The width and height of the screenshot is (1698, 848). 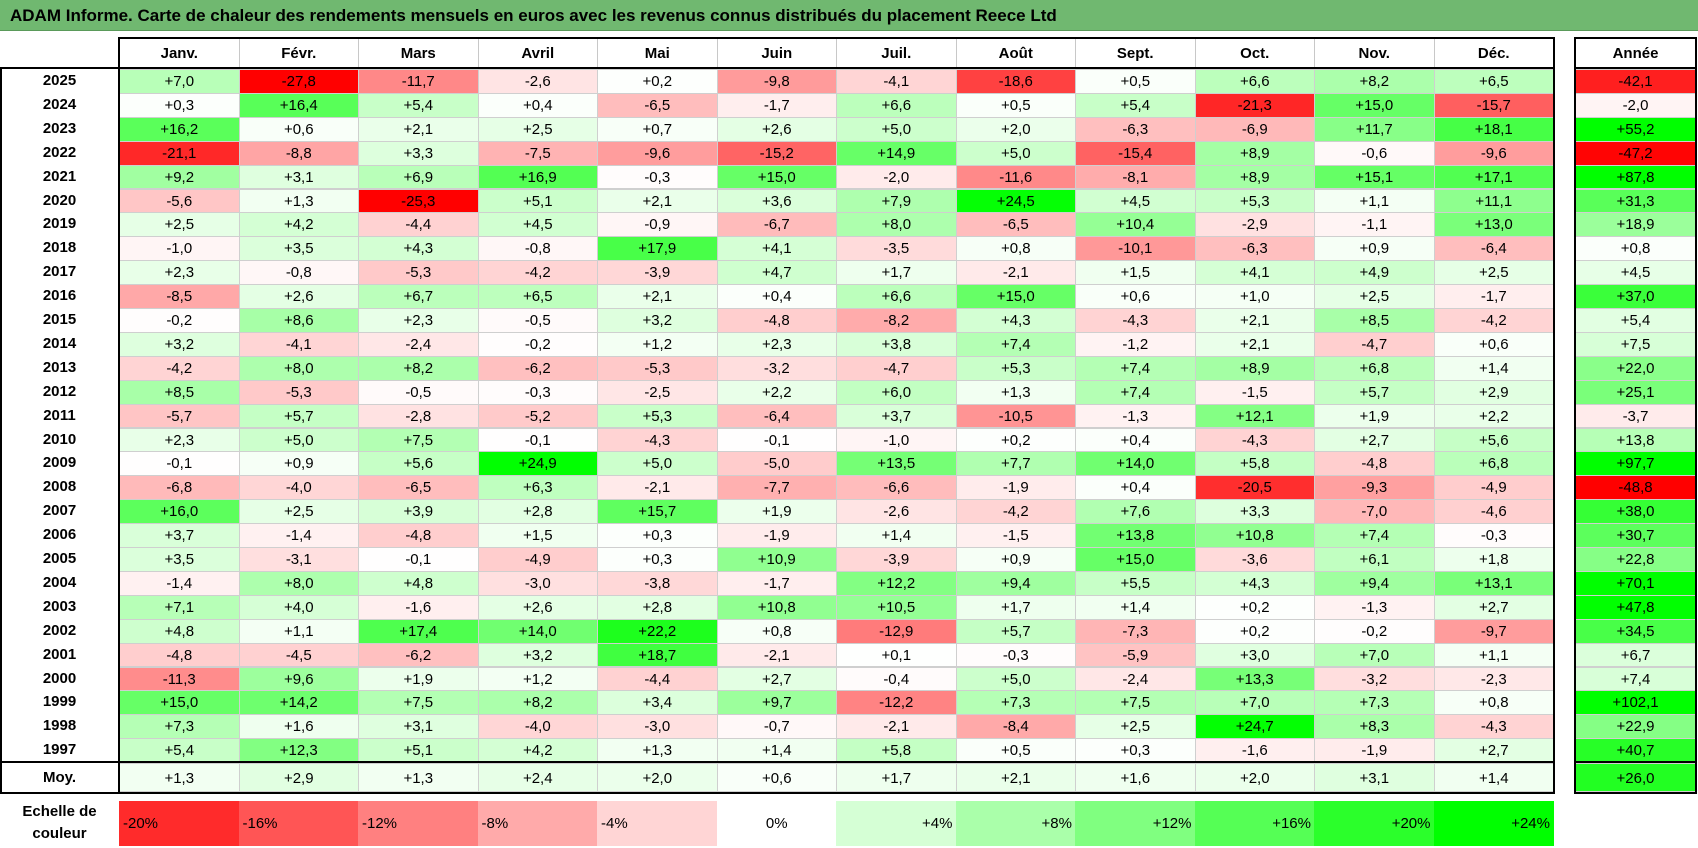 I want to click on heatmap-cell: +7,0, so click(x=179, y=81).